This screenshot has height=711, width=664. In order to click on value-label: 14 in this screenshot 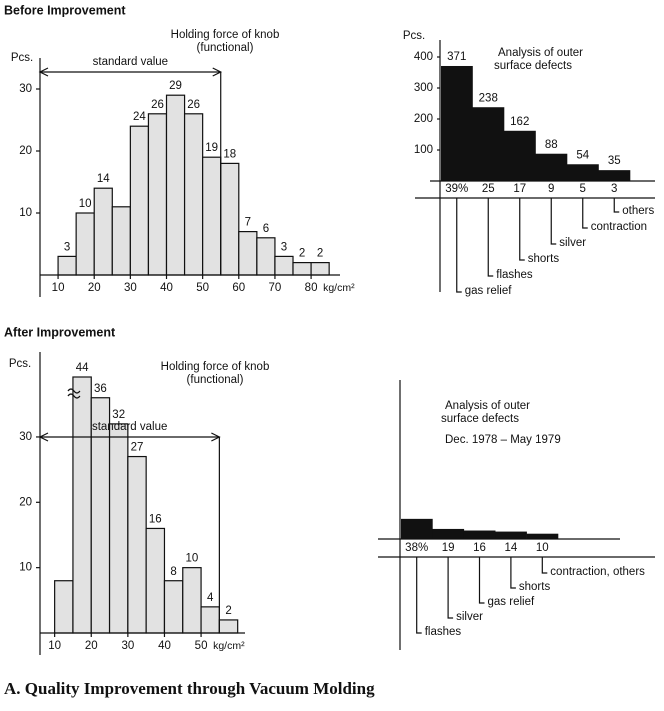, I will do `click(103, 179)`.